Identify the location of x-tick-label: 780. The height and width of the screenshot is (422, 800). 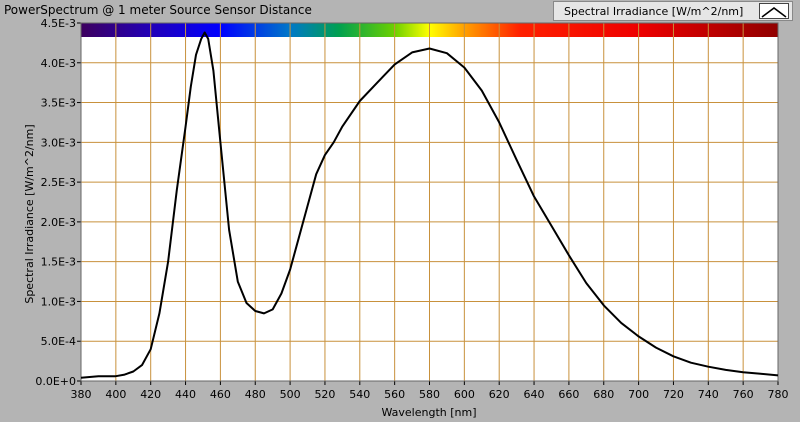
(778, 394).